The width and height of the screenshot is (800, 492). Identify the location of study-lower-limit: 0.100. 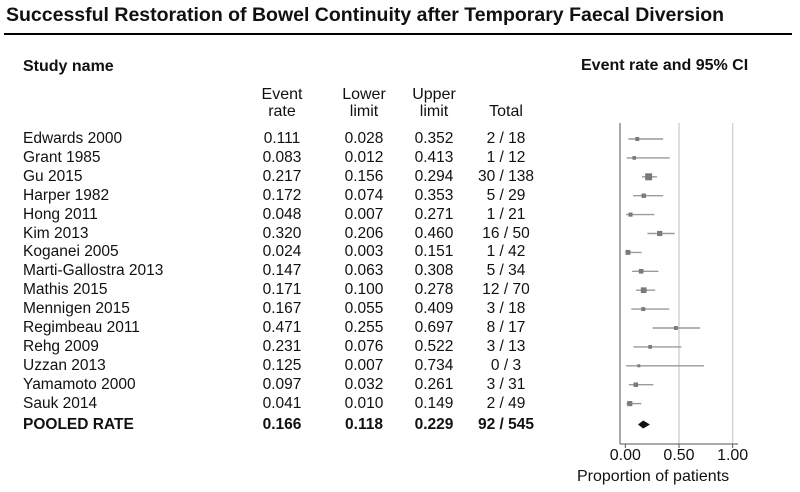
(364, 290).